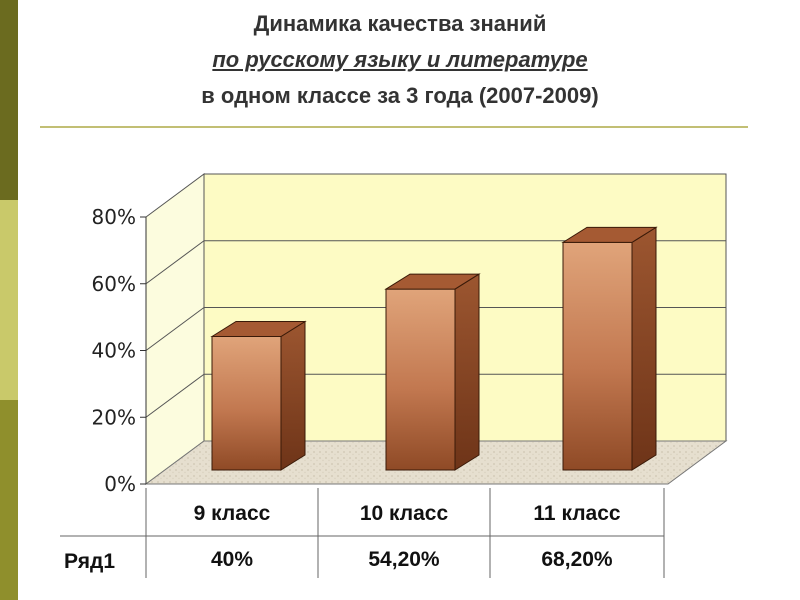 The image size is (800, 600). I want to click on y-tick-label: 0%, so click(120, 484).